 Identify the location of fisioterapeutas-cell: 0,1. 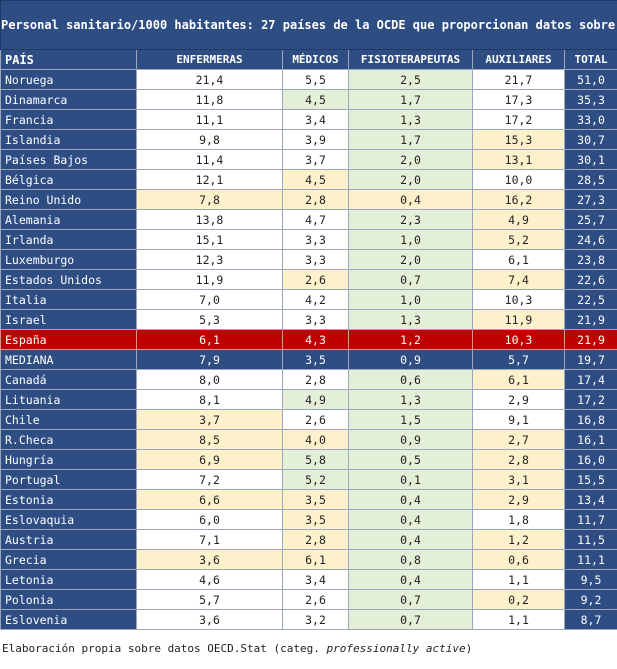
(410, 479).